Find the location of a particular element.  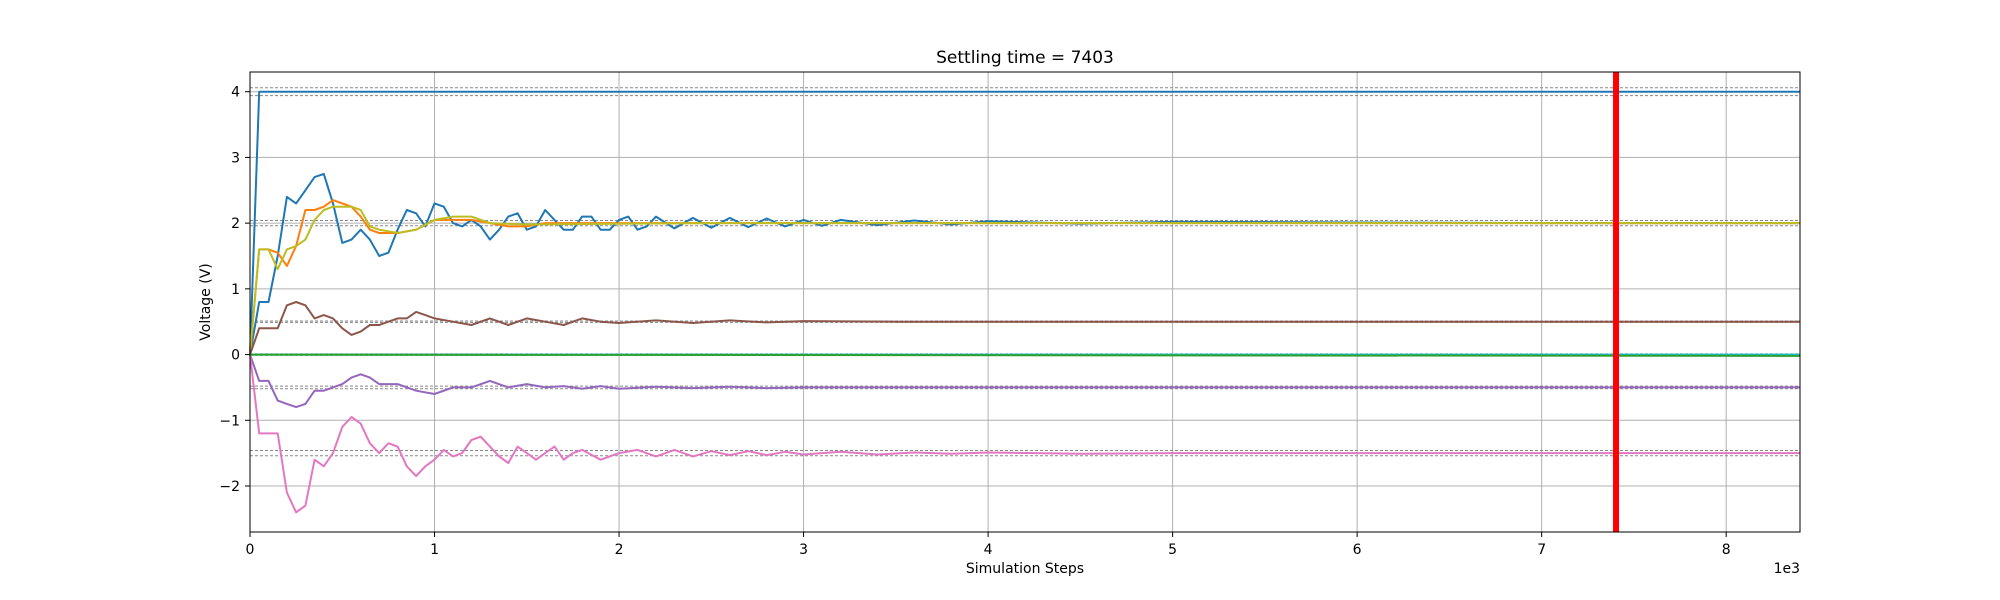

chart-title: Settling time = 7403 is located at coordinates (1025, 58).